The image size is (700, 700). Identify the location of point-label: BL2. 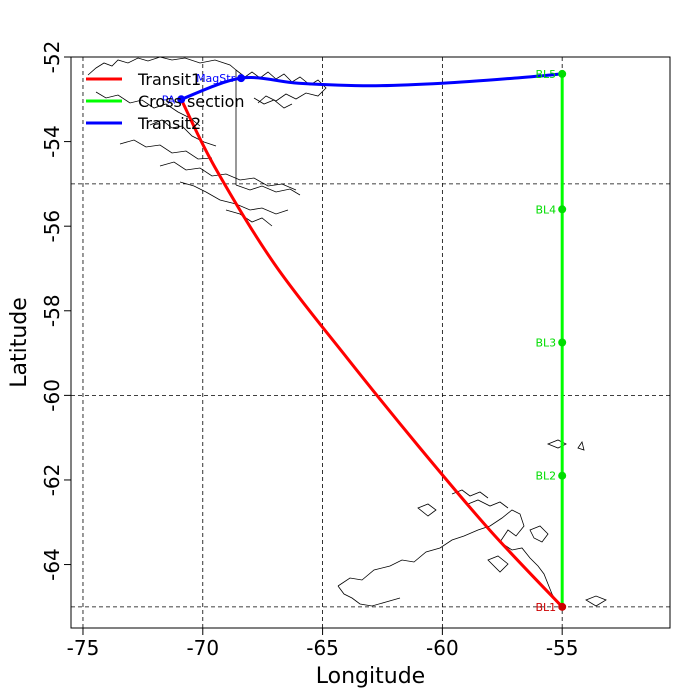
(545, 476).